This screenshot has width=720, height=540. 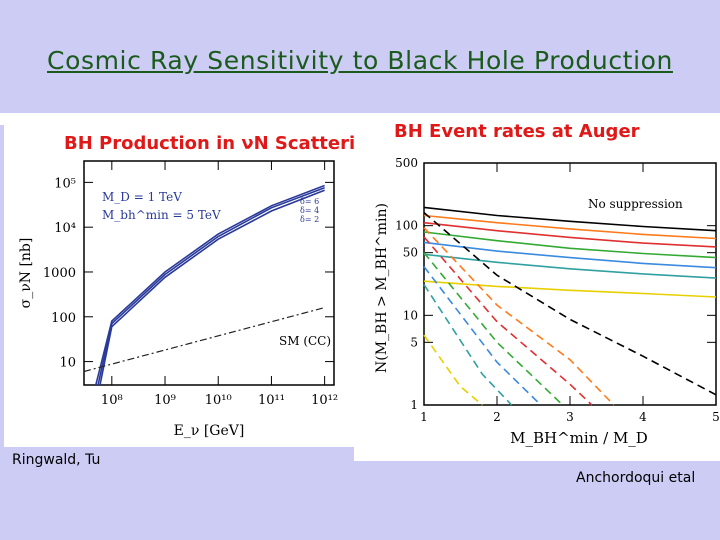 What do you see at coordinates (305, 341) in the screenshot?
I see `sm-annotation: SM (CC)` at bounding box center [305, 341].